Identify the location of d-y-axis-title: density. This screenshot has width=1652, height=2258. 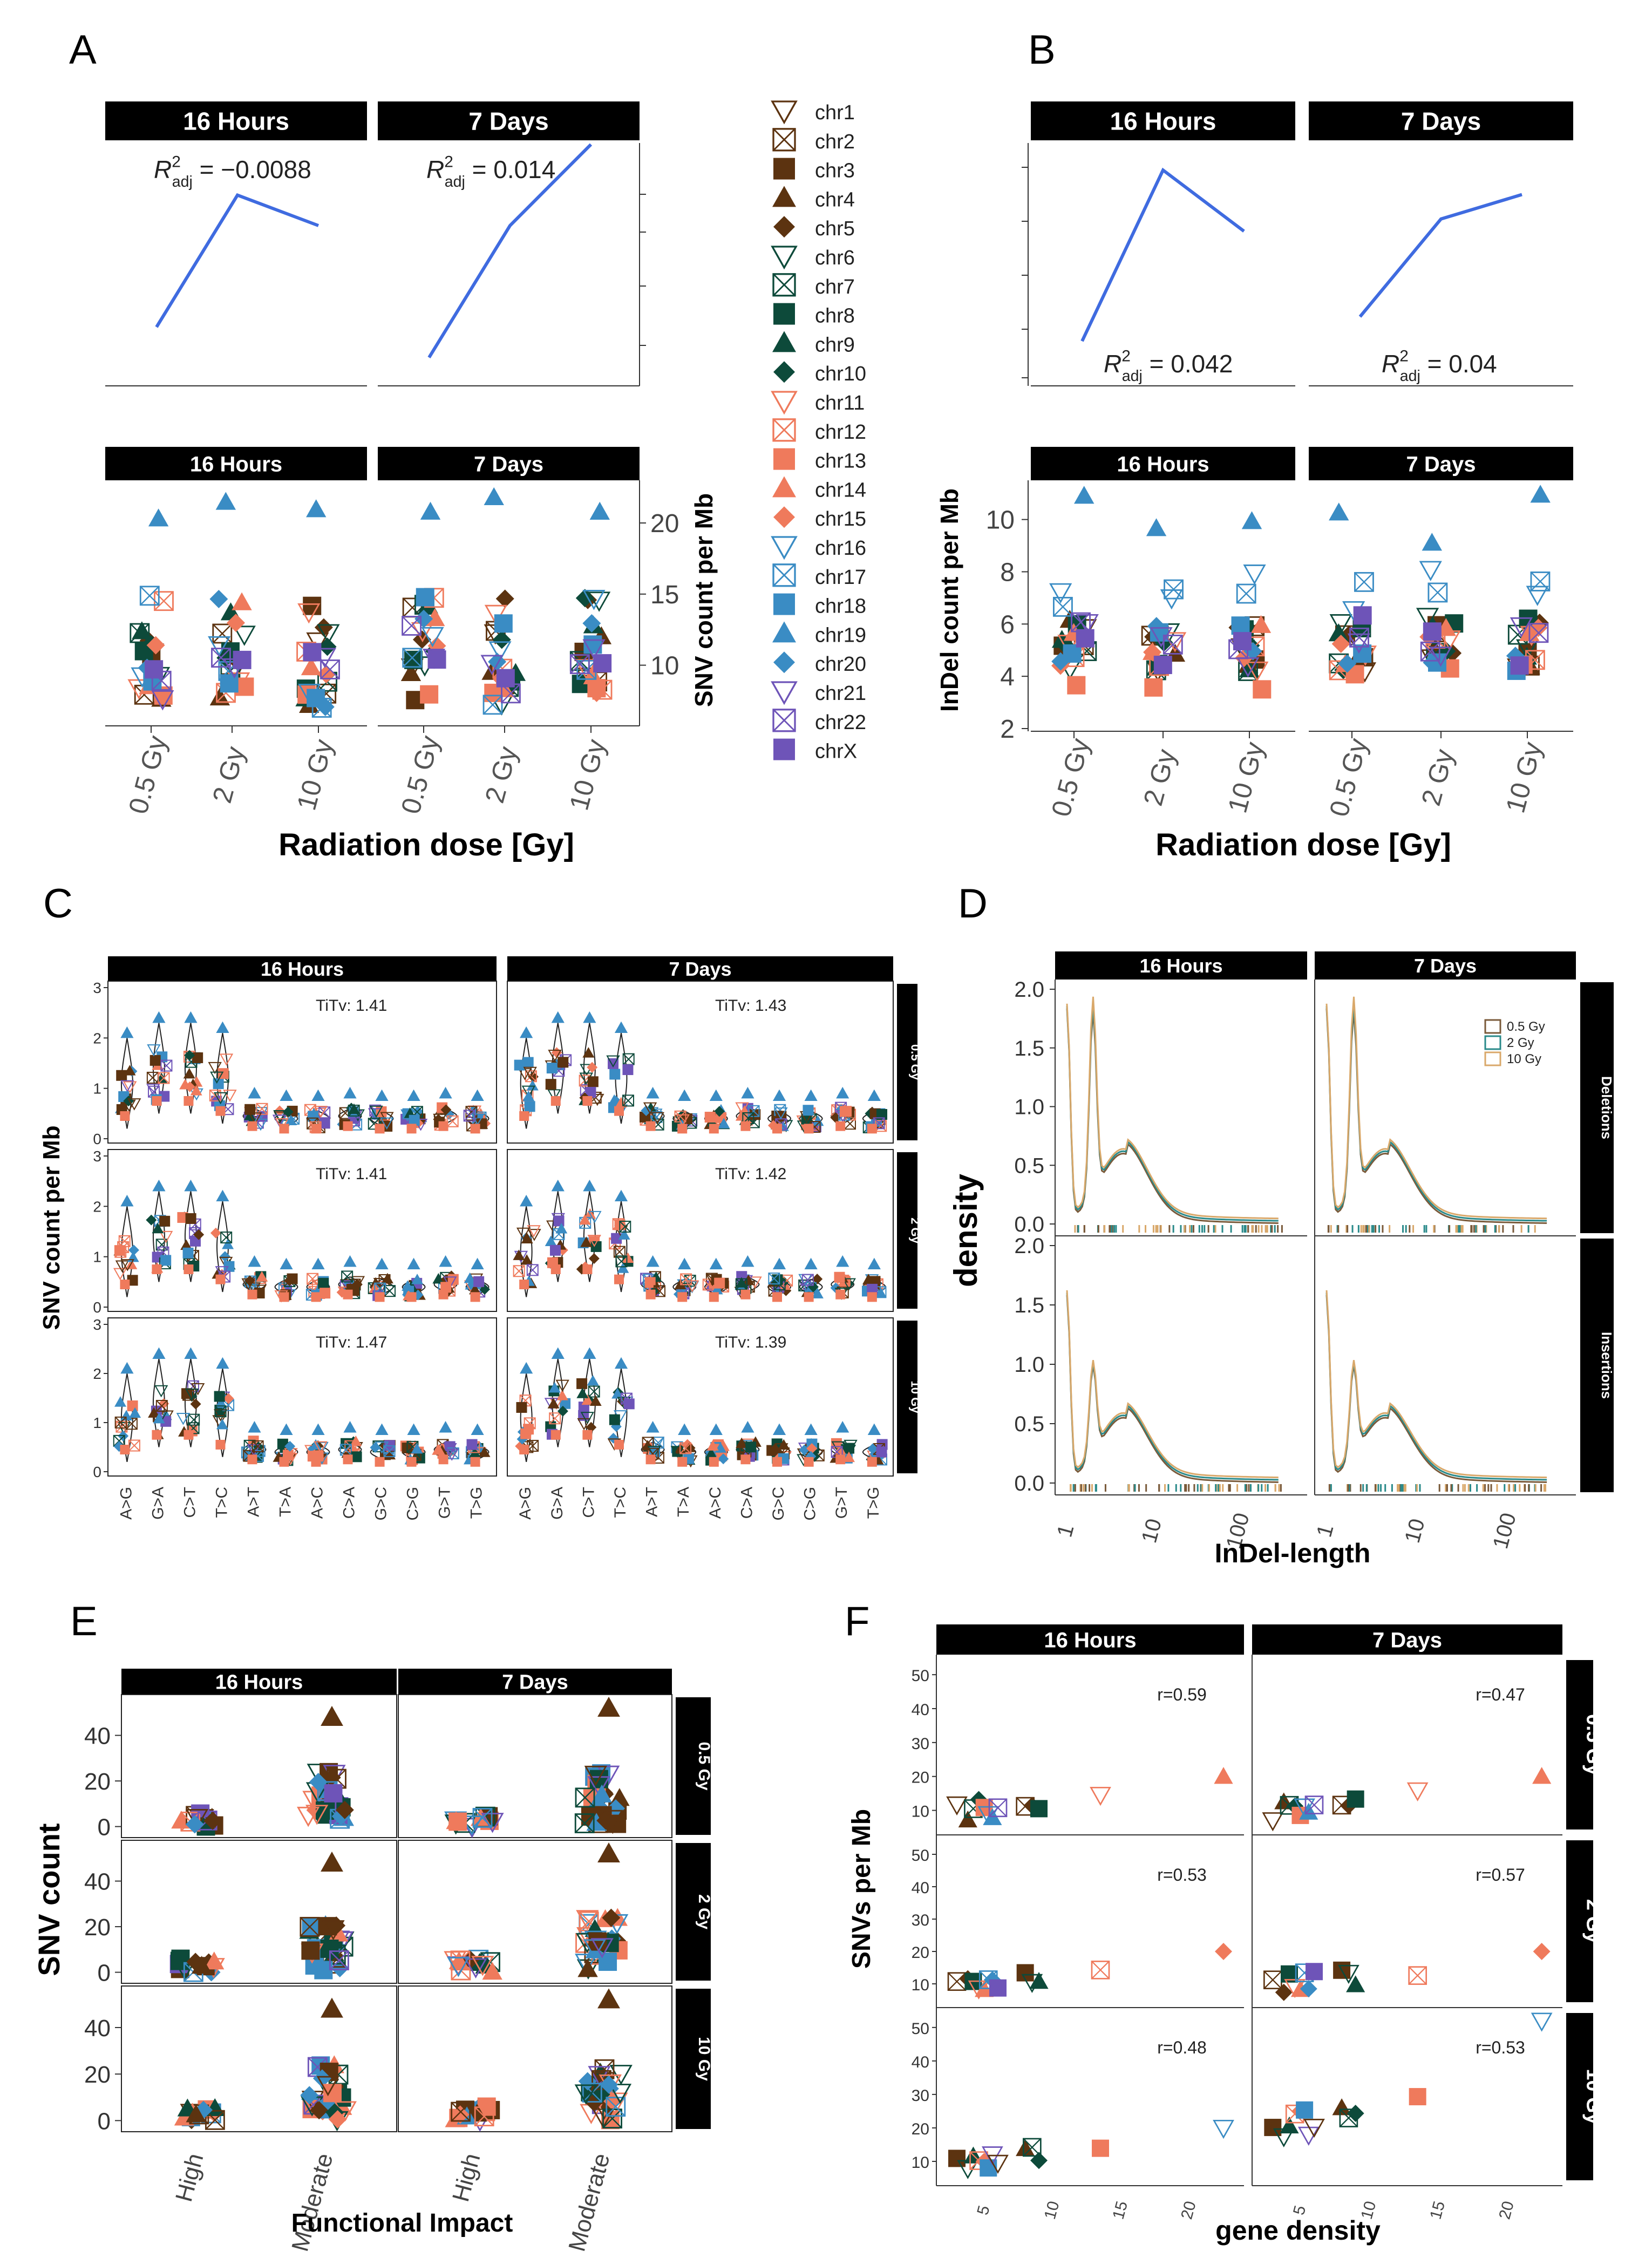
(966, 1230).